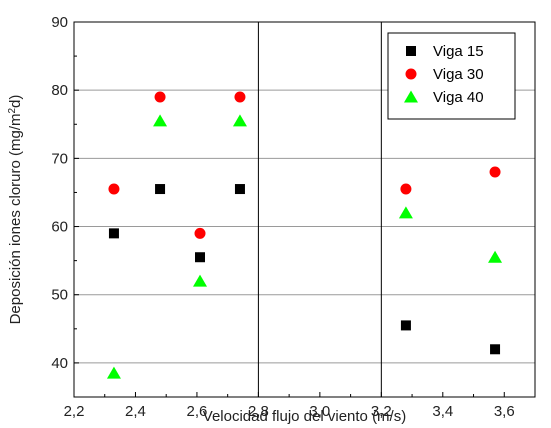 This screenshot has height=428, width=551. I want to click on legend: Viga 15 Viga 30 Viga 40, so click(451, 76).